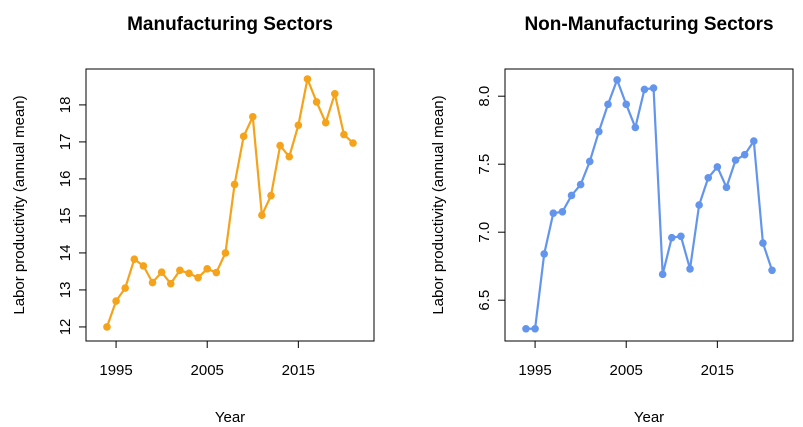 The width and height of the screenshot is (803, 427). Describe the element at coordinates (65, 179) in the screenshot. I see `y-tick-label: 16` at that location.